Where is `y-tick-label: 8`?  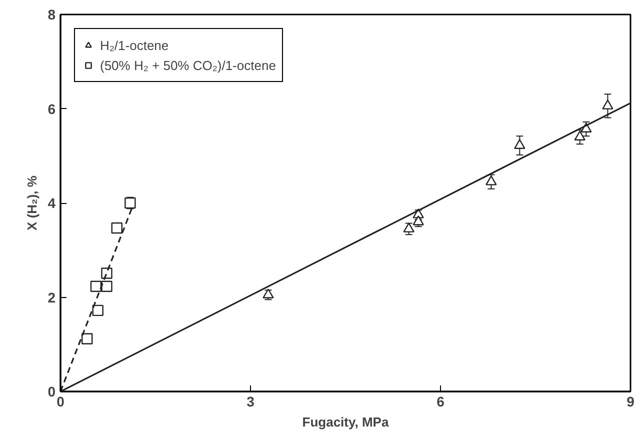 y-tick-label: 8 is located at coordinates (52, 14).